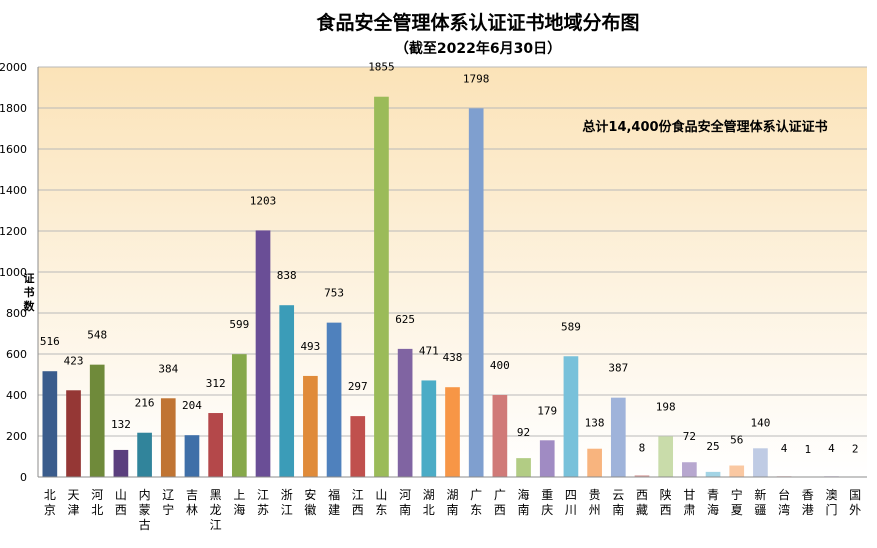  I want to click on x-tick-label: 浙江, so click(287, 502).